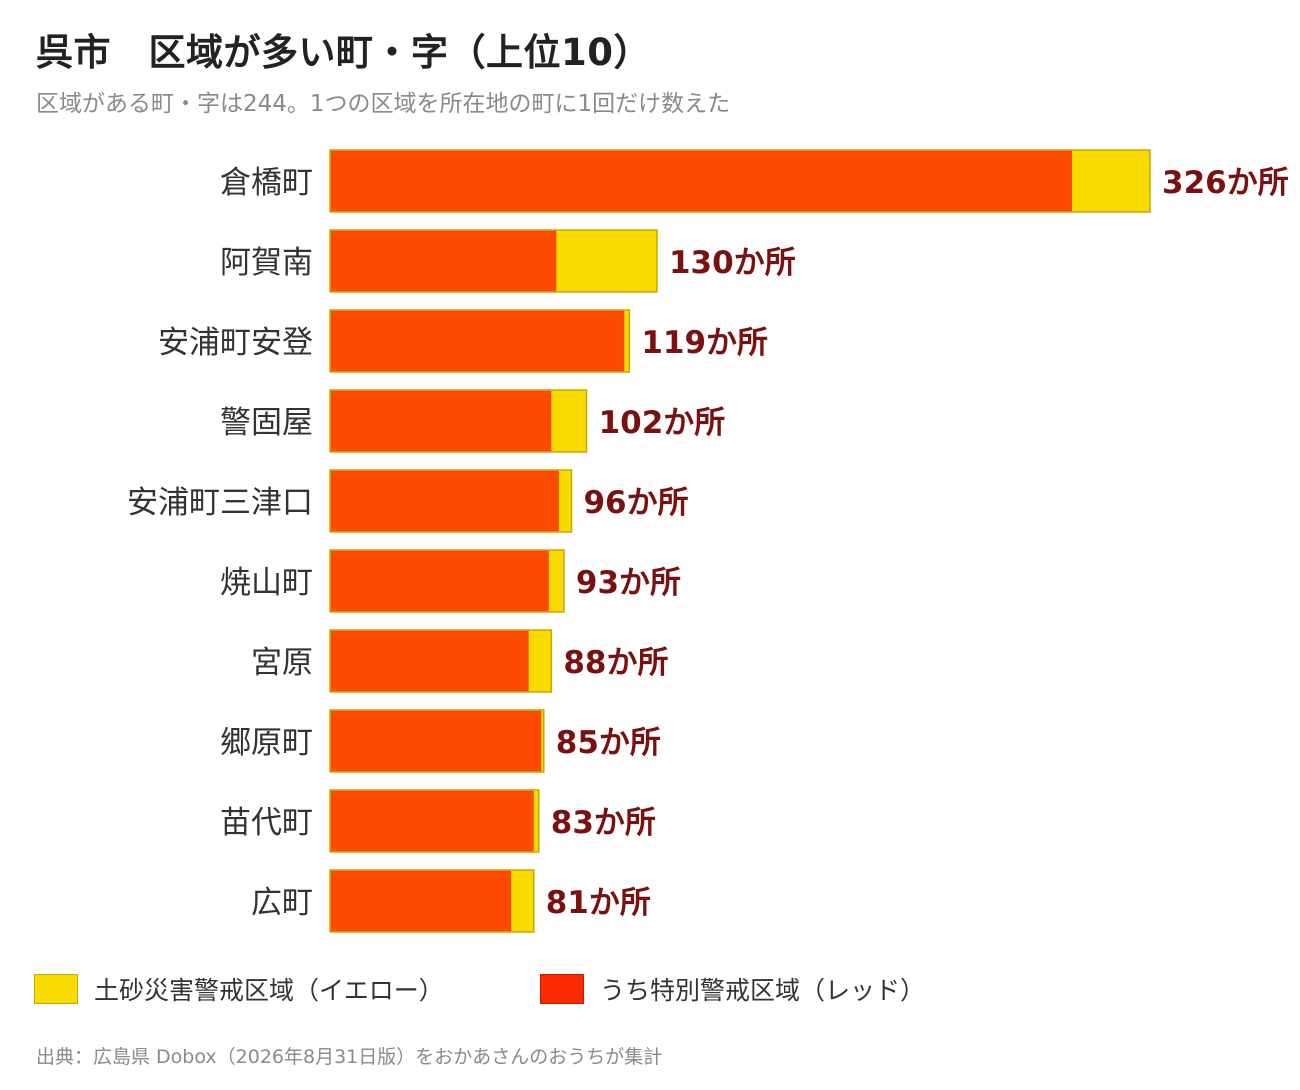 Image resolution: width=1300 pixels, height=1090 pixels. I want to click on category-label: 阿賀南, so click(266, 263).